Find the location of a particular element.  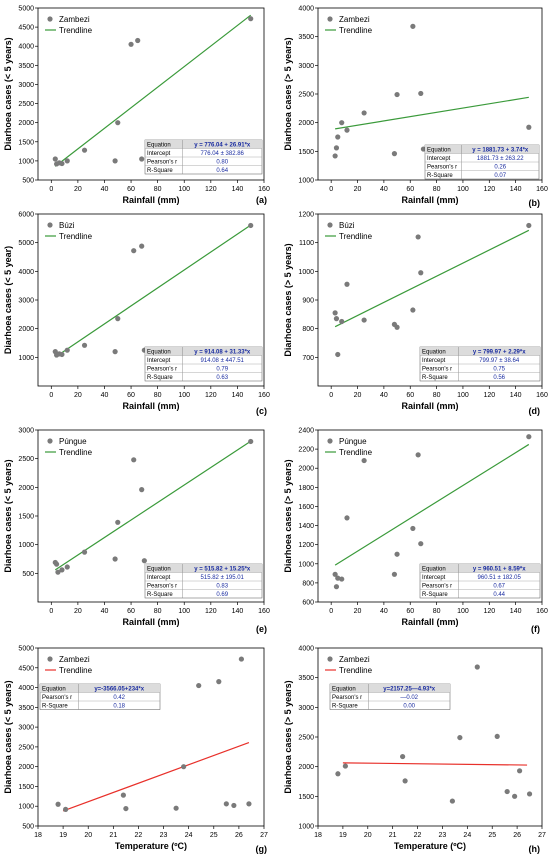

x-tick-label: 120 is located at coordinates (489, 395).